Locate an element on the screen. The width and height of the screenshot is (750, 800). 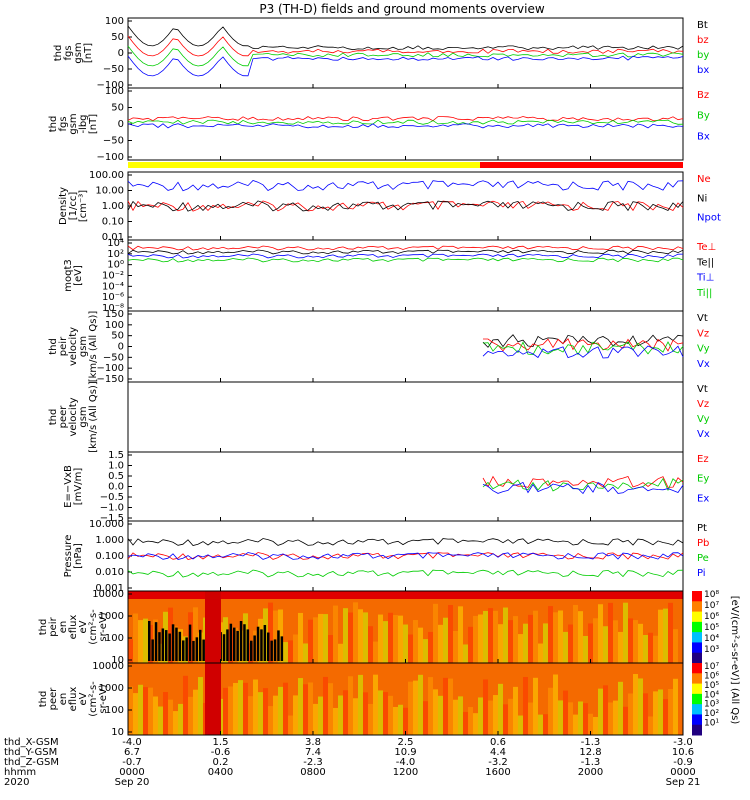
legend-vt: Vt is located at coordinates (702, 318).